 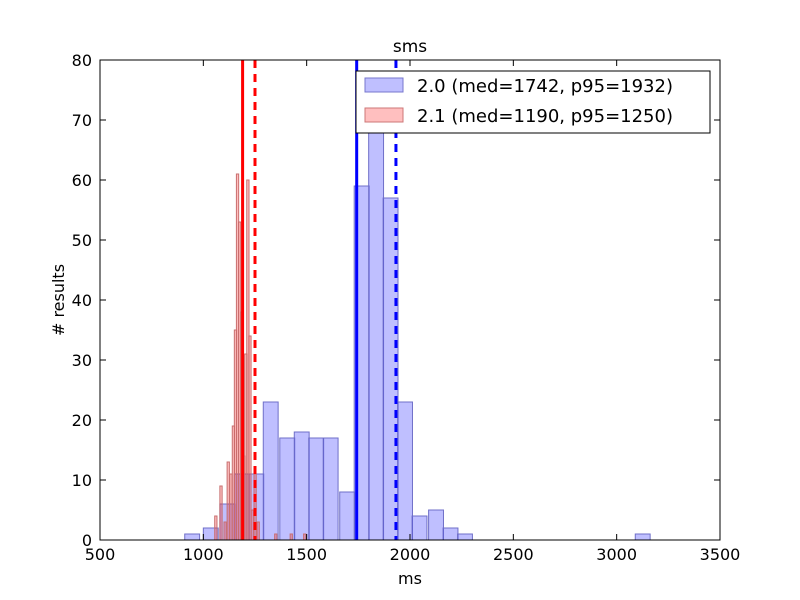 I want to click on y-tick-label: 50, so click(x=82, y=240).